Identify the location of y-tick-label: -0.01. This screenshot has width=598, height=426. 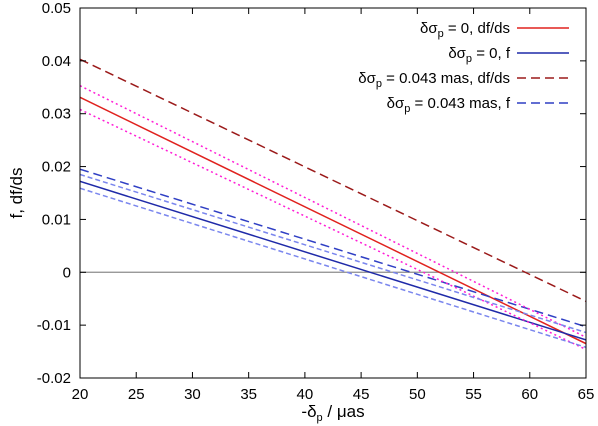
(54, 325).